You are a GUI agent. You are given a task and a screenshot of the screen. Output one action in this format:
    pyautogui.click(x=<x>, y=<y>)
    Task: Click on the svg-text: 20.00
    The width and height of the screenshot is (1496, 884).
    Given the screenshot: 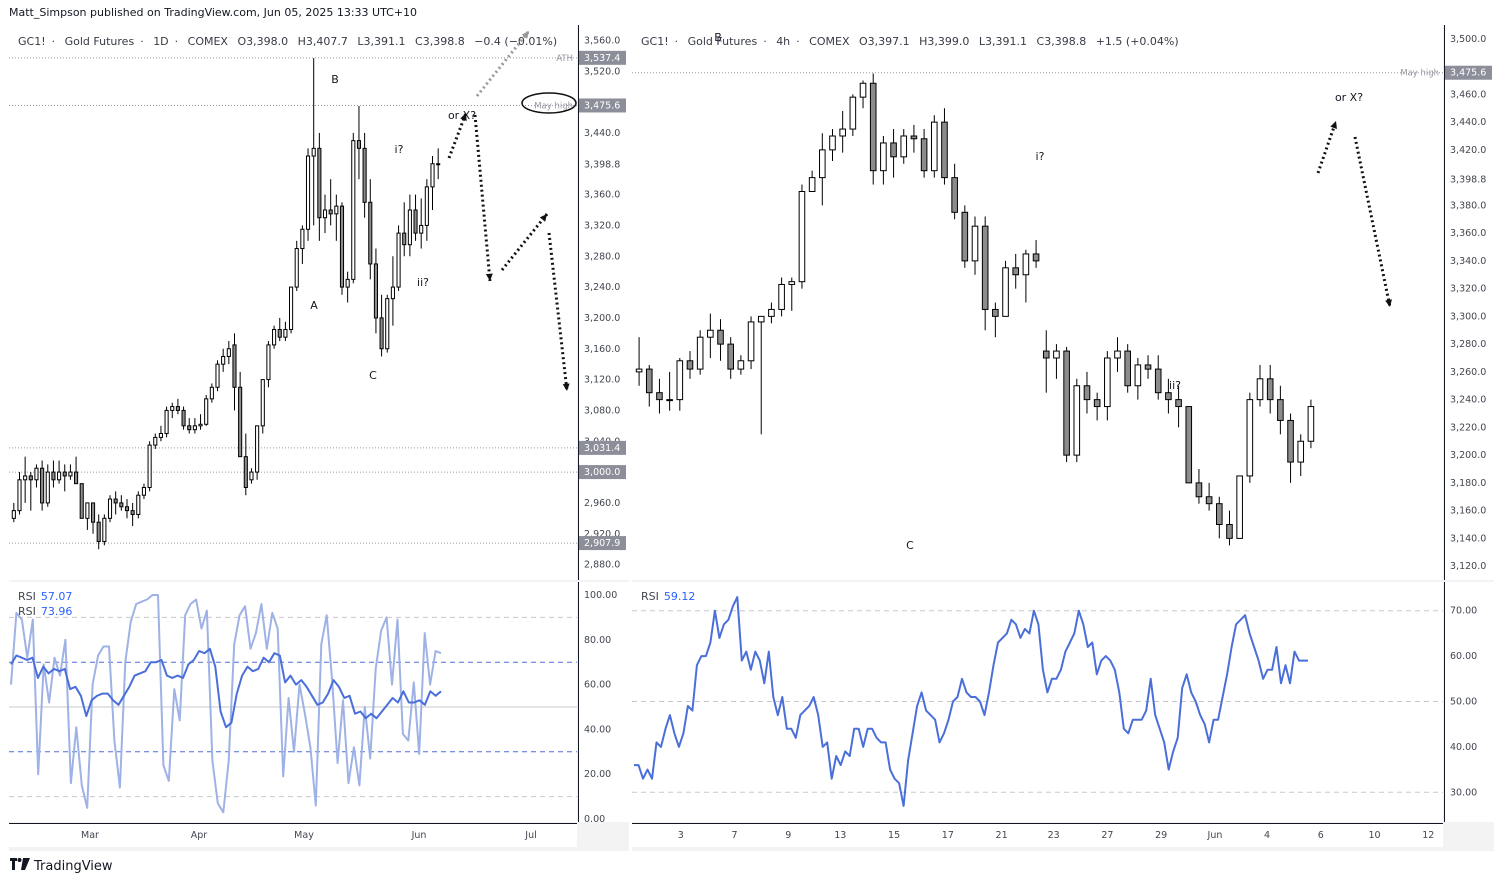 What is the action you would take?
    pyautogui.click(x=597, y=774)
    